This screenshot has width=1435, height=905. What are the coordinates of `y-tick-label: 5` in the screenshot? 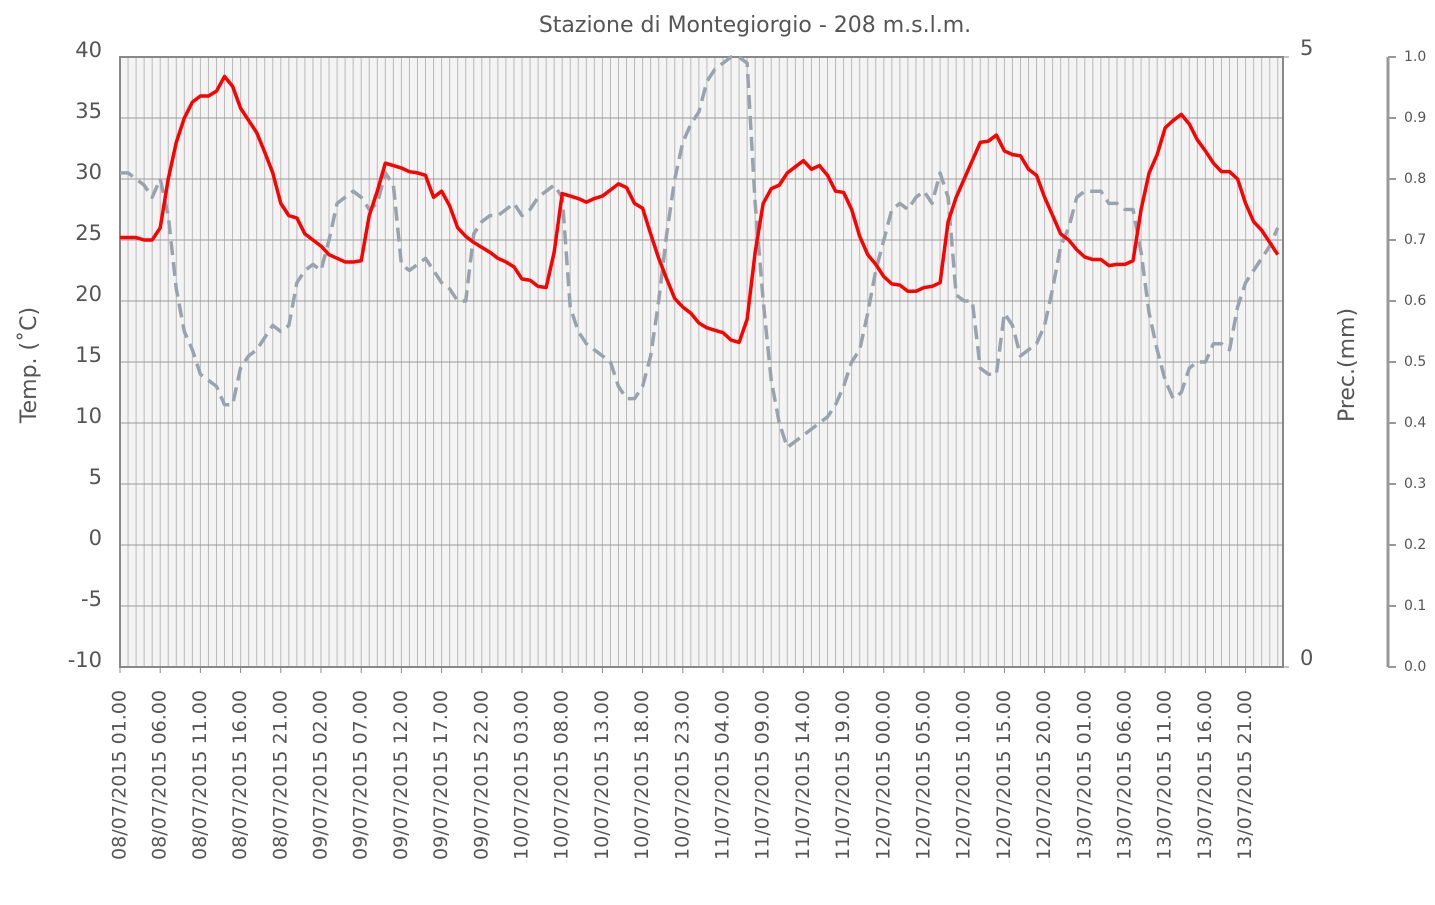 It's located at (95, 477).